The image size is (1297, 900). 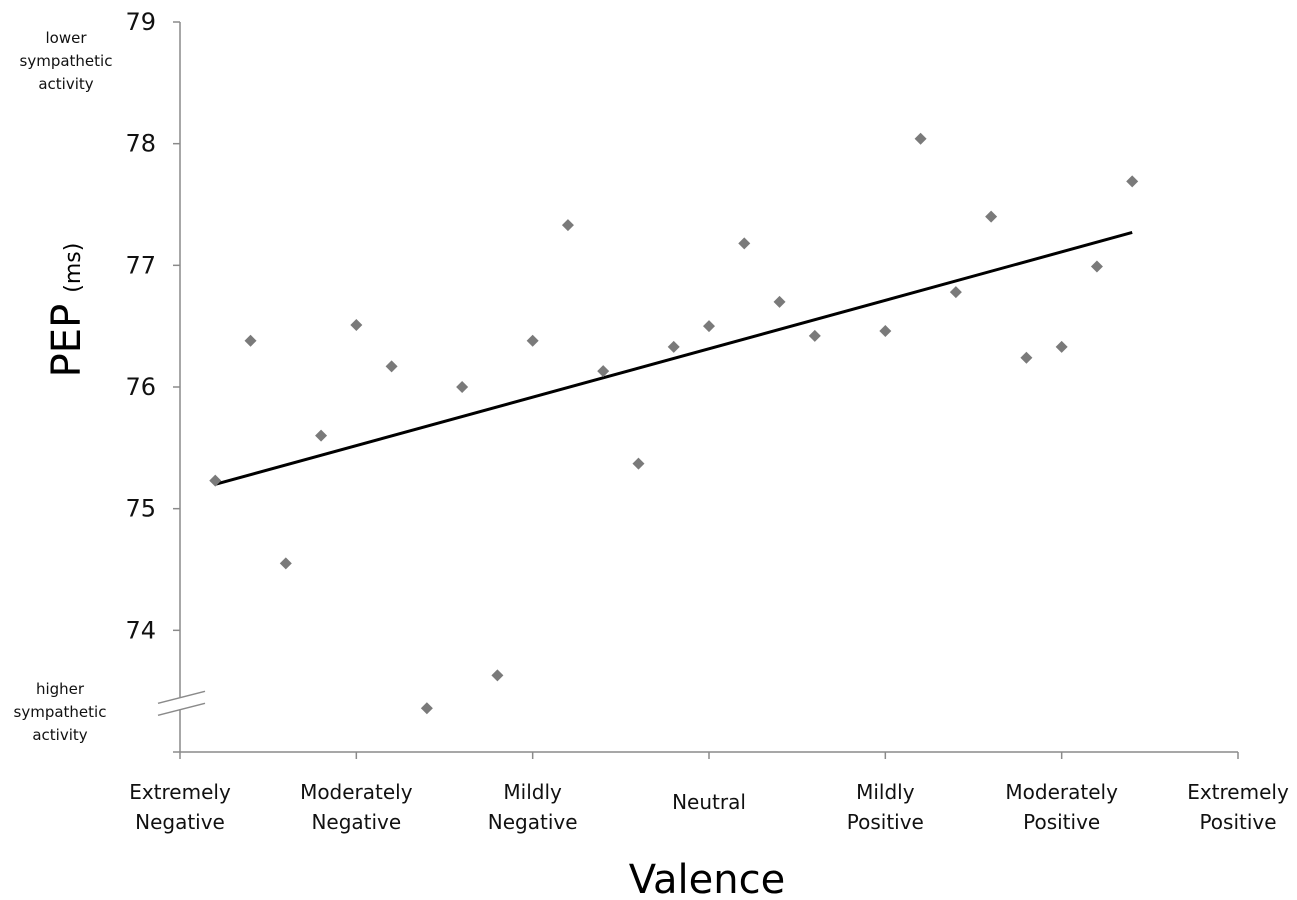 I want to click on y-axis-title: PEP (ms), so click(x=67, y=310).